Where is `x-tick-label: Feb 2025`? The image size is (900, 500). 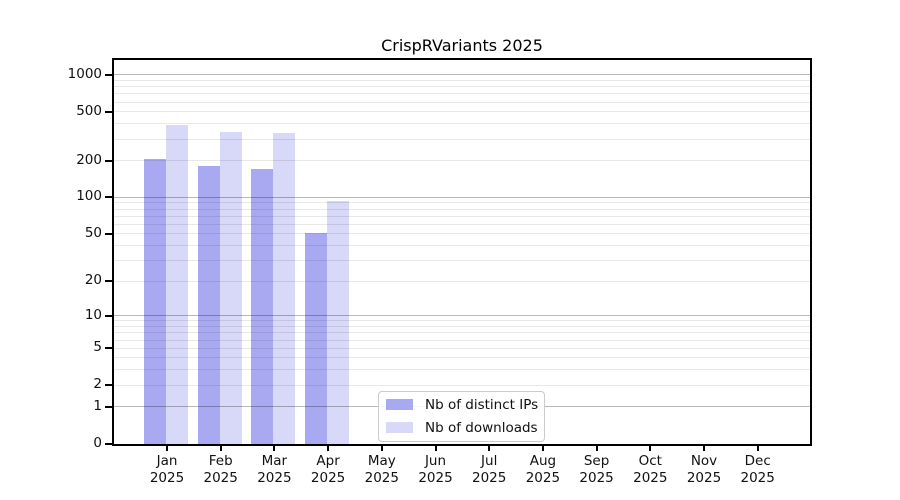 x-tick-label: Feb 2025 is located at coordinates (221, 470).